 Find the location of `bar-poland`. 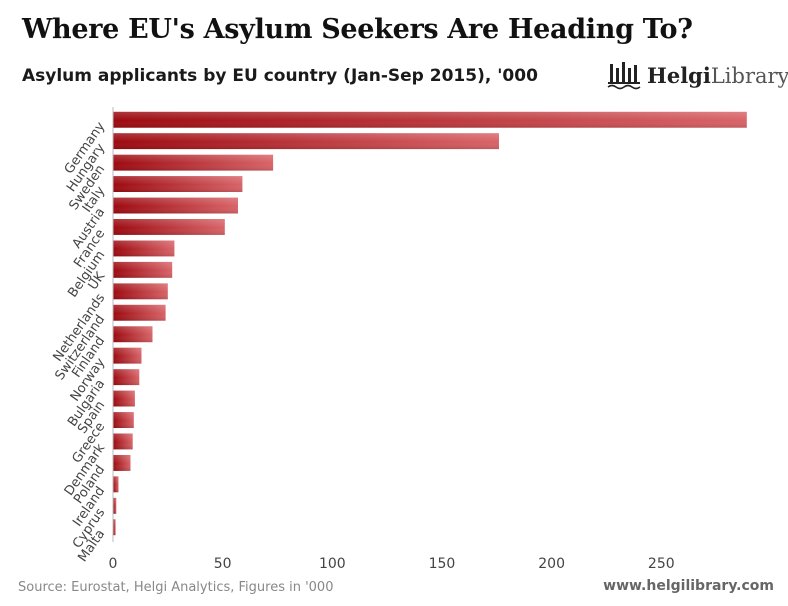

bar-poland is located at coordinates (122, 463).